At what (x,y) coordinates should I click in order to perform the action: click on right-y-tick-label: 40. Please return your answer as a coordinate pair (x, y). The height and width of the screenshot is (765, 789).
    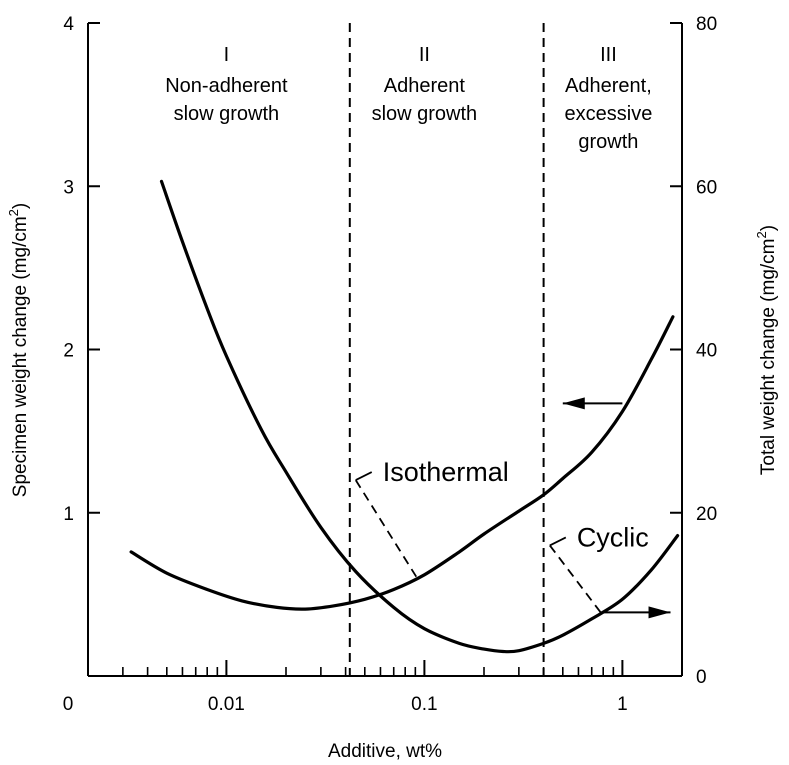
    Looking at the image, I should click on (706, 351).